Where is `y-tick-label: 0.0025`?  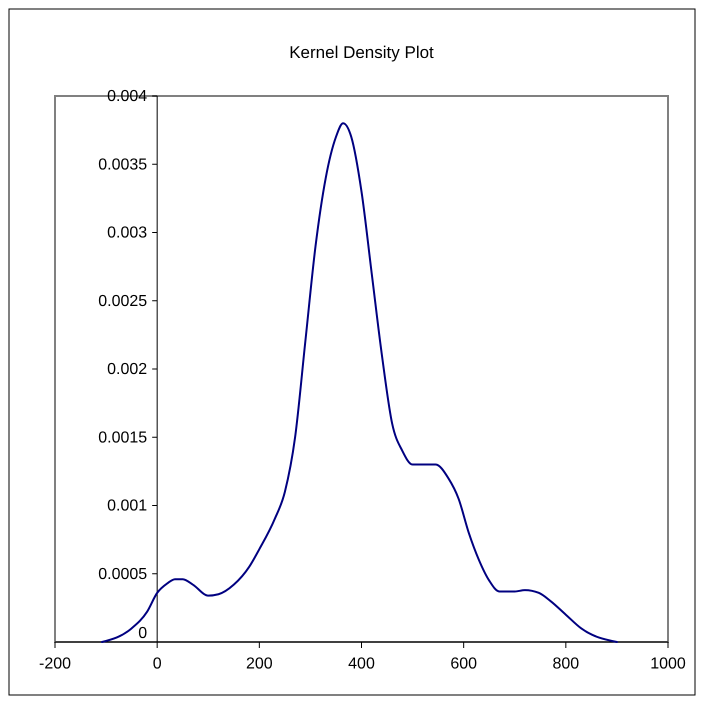 y-tick-label: 0.0025 is located at coordinates (123, 301).